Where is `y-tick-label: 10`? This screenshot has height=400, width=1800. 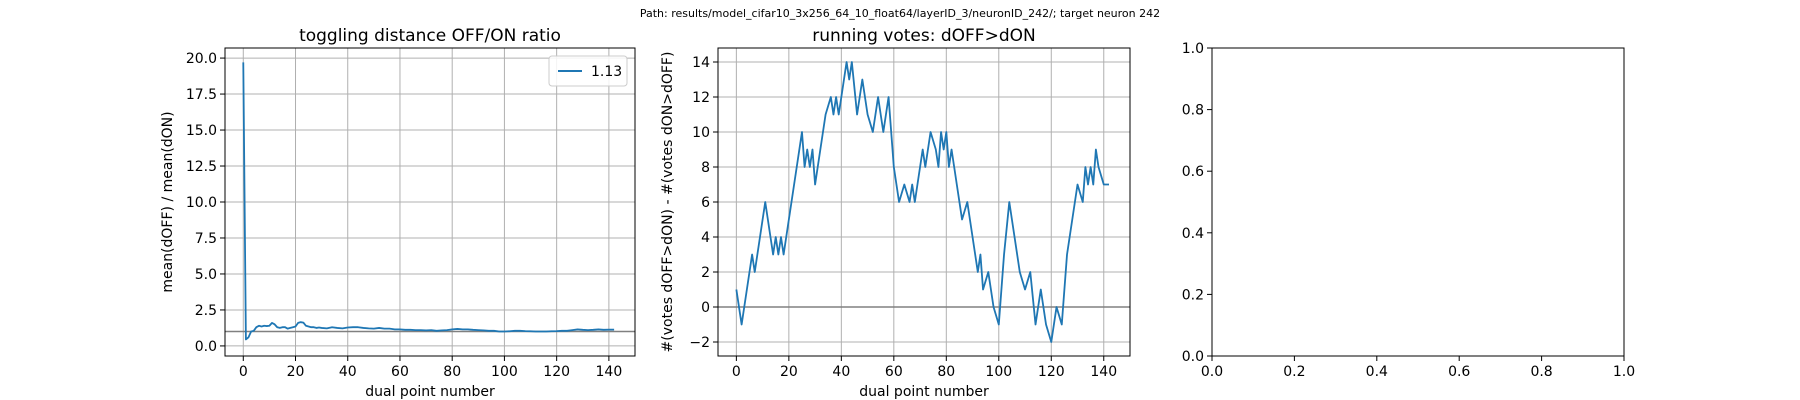
y-tick-label: 10 is located at coordinates (701, 133).